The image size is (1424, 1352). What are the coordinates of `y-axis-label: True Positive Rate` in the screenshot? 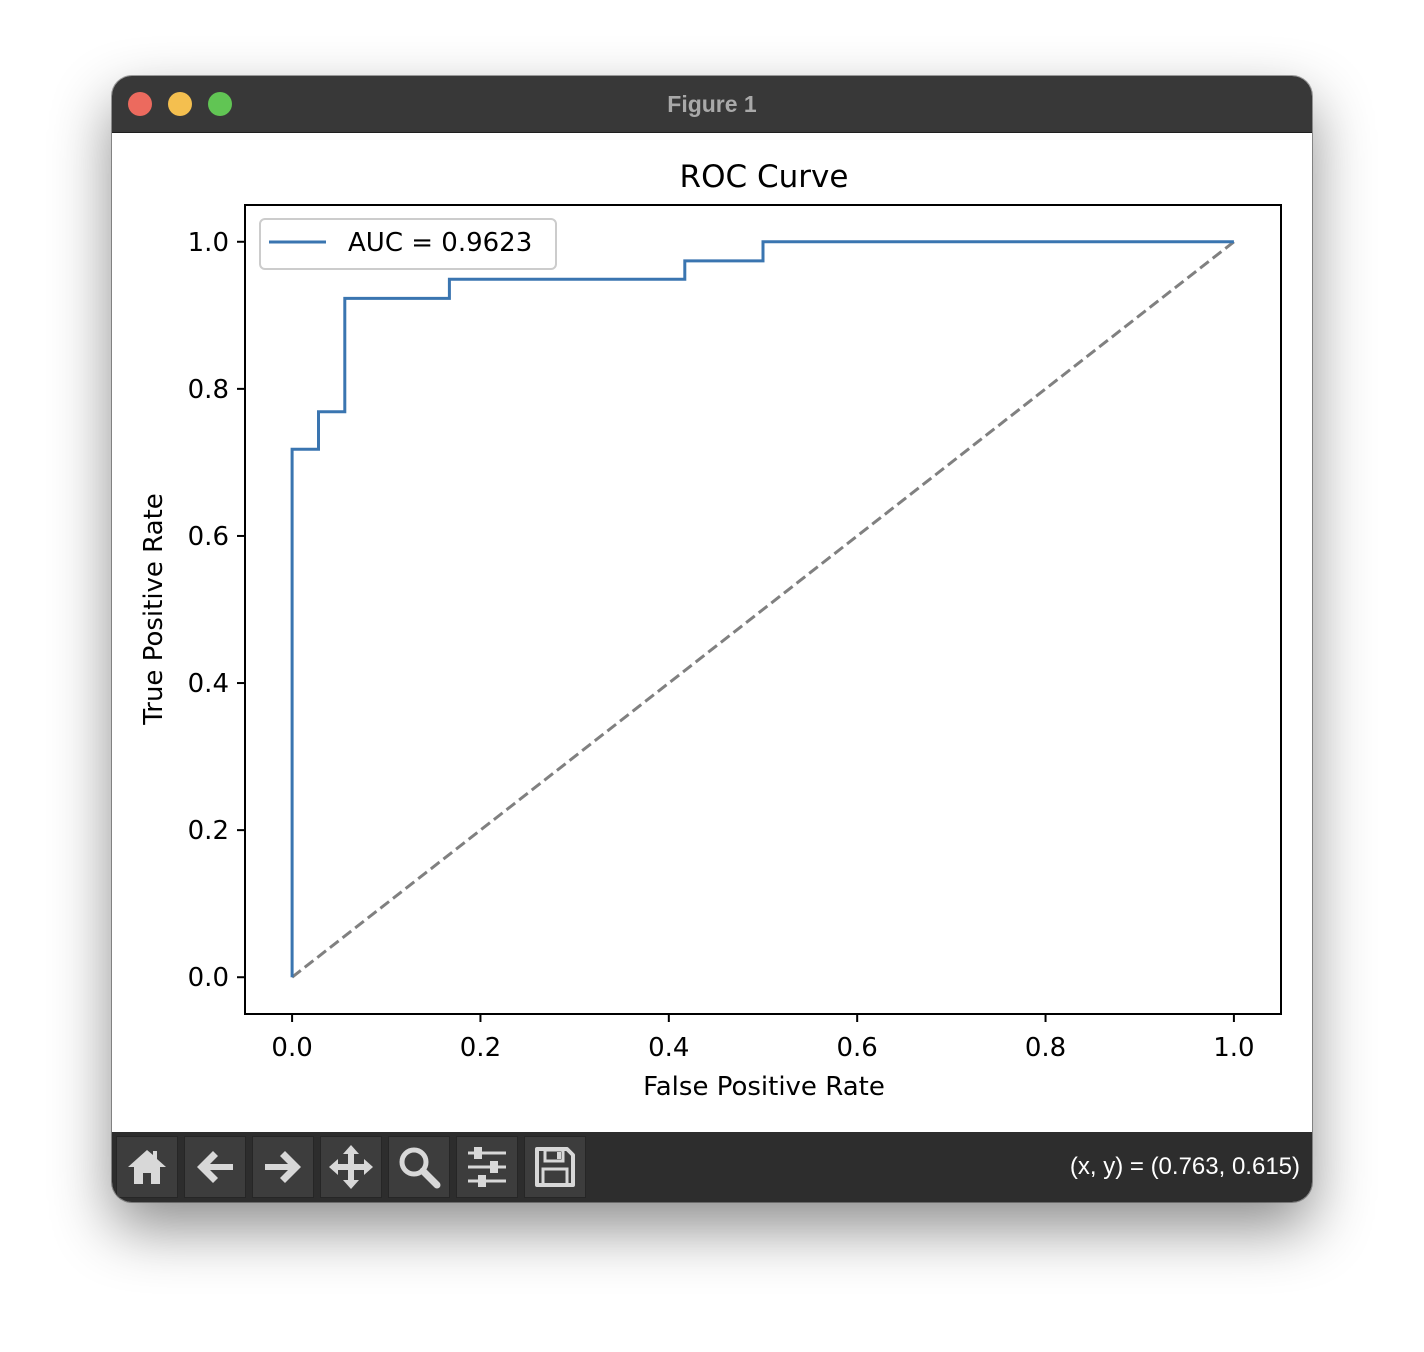 It's located at (154, 609).